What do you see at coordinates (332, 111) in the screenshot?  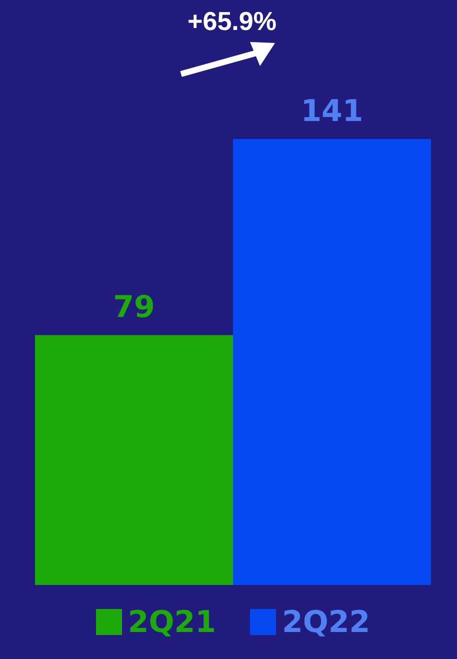 I see `data-label: 141` at bounding box center [332, 111].